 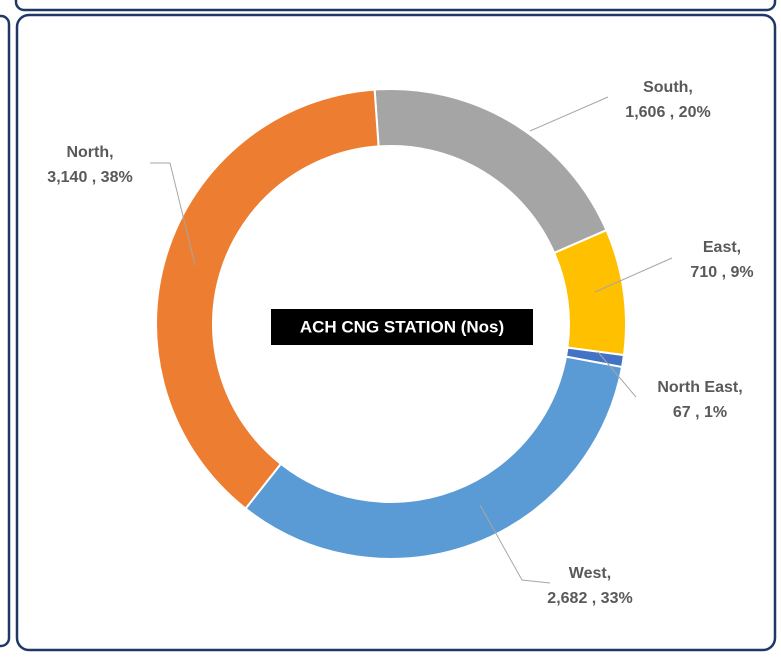 What do you see at coordinates (89, 152) in the screenshot?
I see `label-name: North,` at bounding box center [89, 152].